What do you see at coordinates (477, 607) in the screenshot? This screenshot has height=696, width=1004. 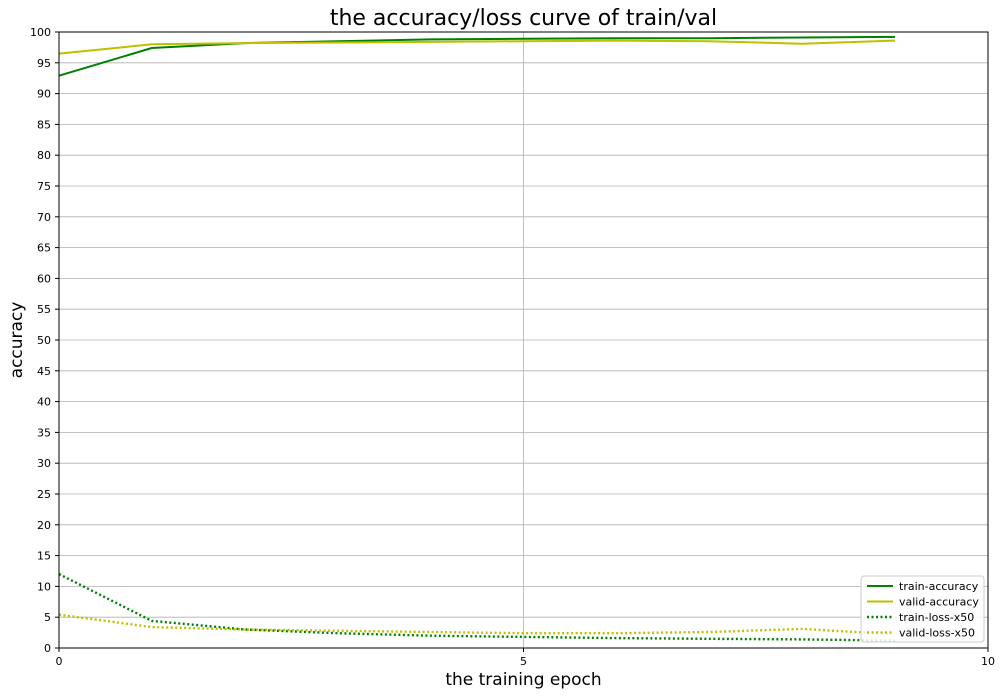 I see `series-line-train-loss-x50` at bounding box center [477, 607].